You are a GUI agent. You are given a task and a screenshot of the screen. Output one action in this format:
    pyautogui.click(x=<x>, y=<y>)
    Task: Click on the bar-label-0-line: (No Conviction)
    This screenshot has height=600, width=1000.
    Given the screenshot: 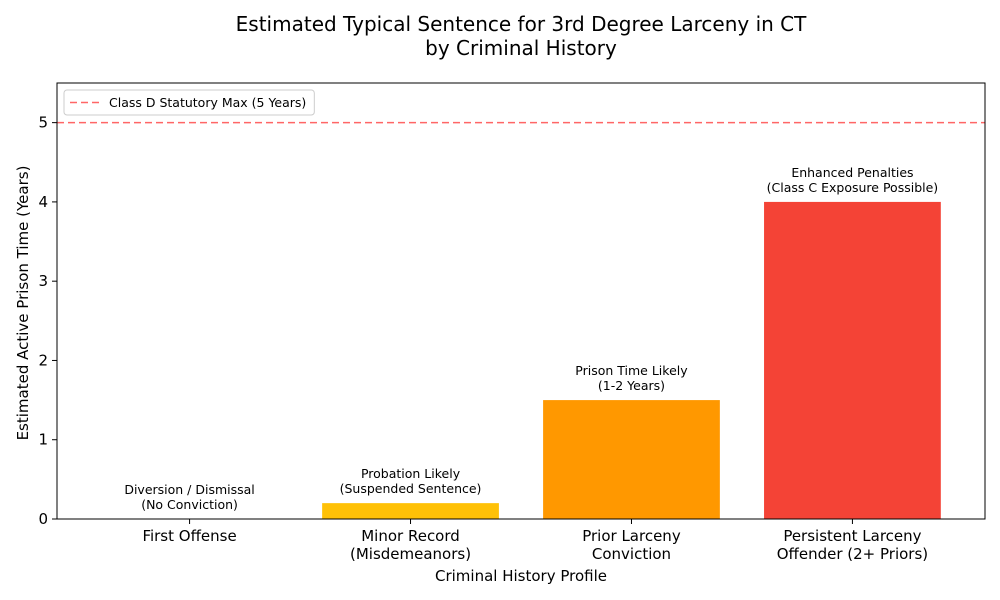 What is the action you would take?
    pyautogui.click(x=189, y=504)
    